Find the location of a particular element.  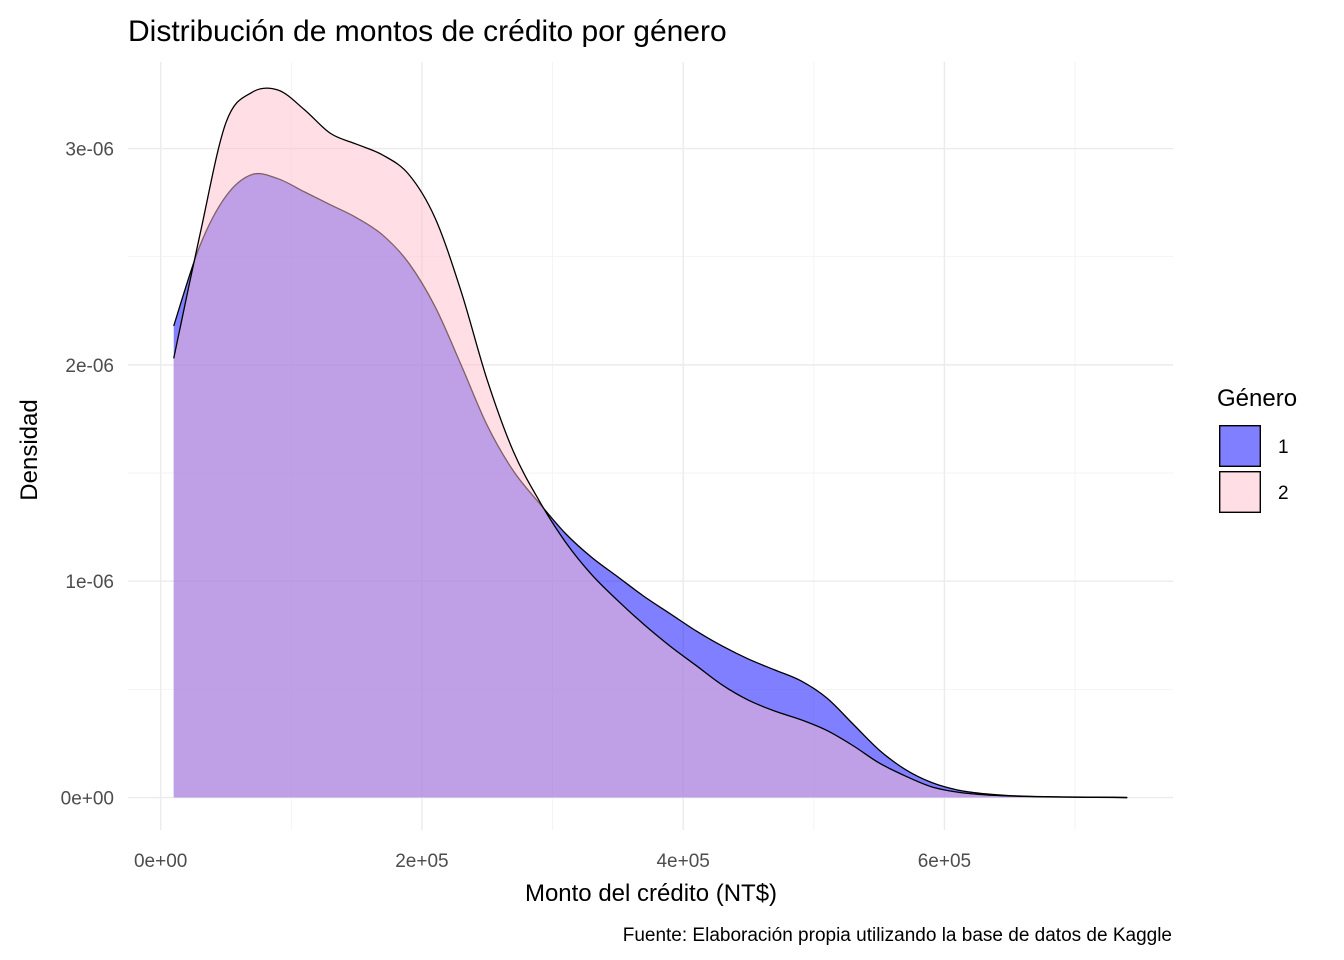

y-tick-label: 3e-06 is located at coordinates (89, 150).